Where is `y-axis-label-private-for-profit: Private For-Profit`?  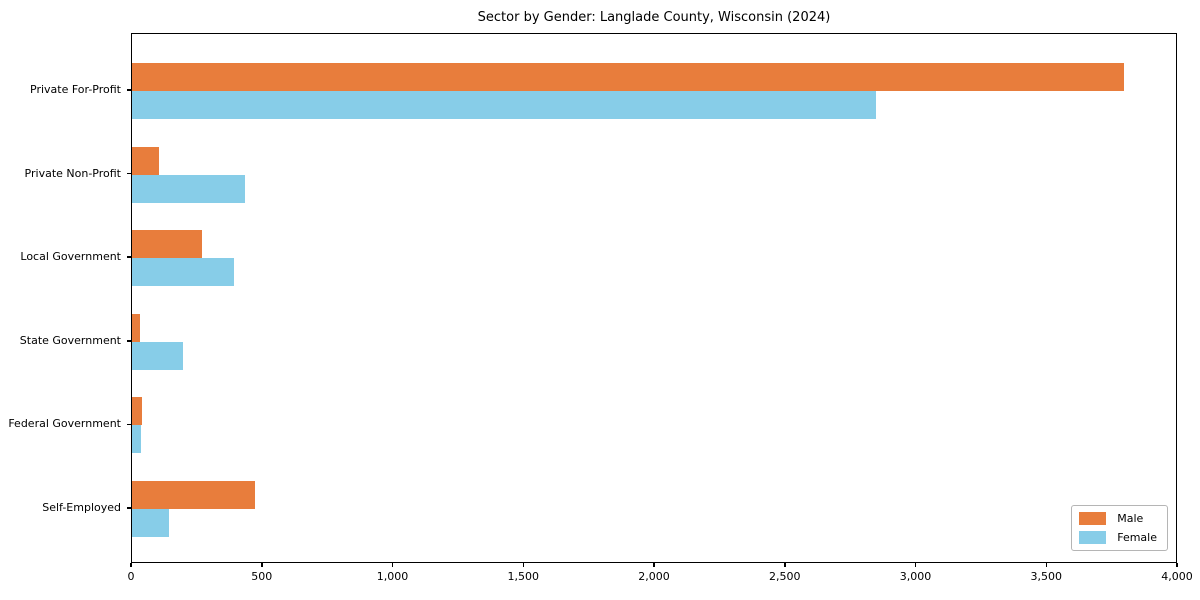 y-axis-label-private-for-profit: Private For-Profit is located at coordinates (75, 89).